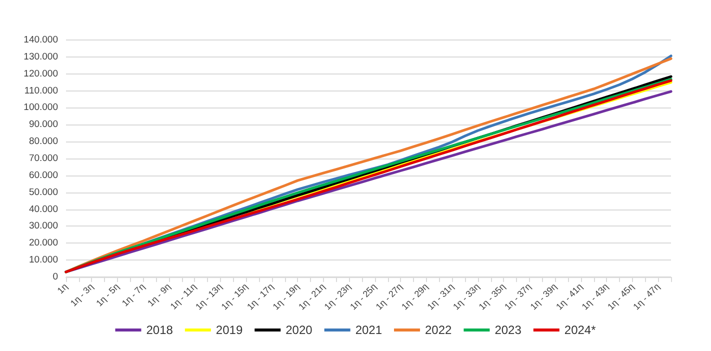 Image resolution: width=711 pixels, height=351 pixels. I want to click on y-tick-label: 140.000, so click(41, 40).